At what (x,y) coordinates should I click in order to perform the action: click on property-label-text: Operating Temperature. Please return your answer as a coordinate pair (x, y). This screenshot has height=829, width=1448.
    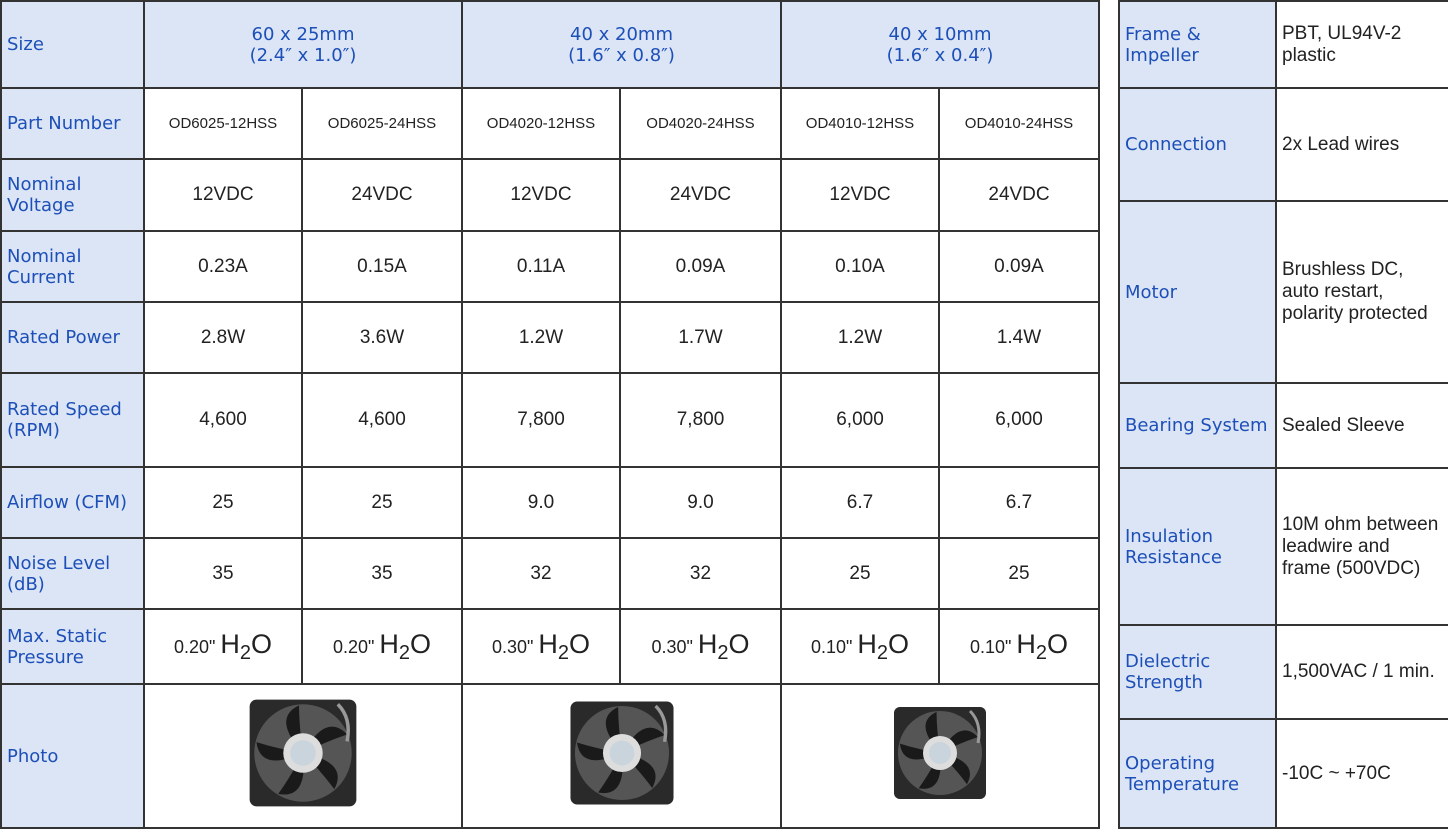
    Looking at the image, I should click on (1182, 773).